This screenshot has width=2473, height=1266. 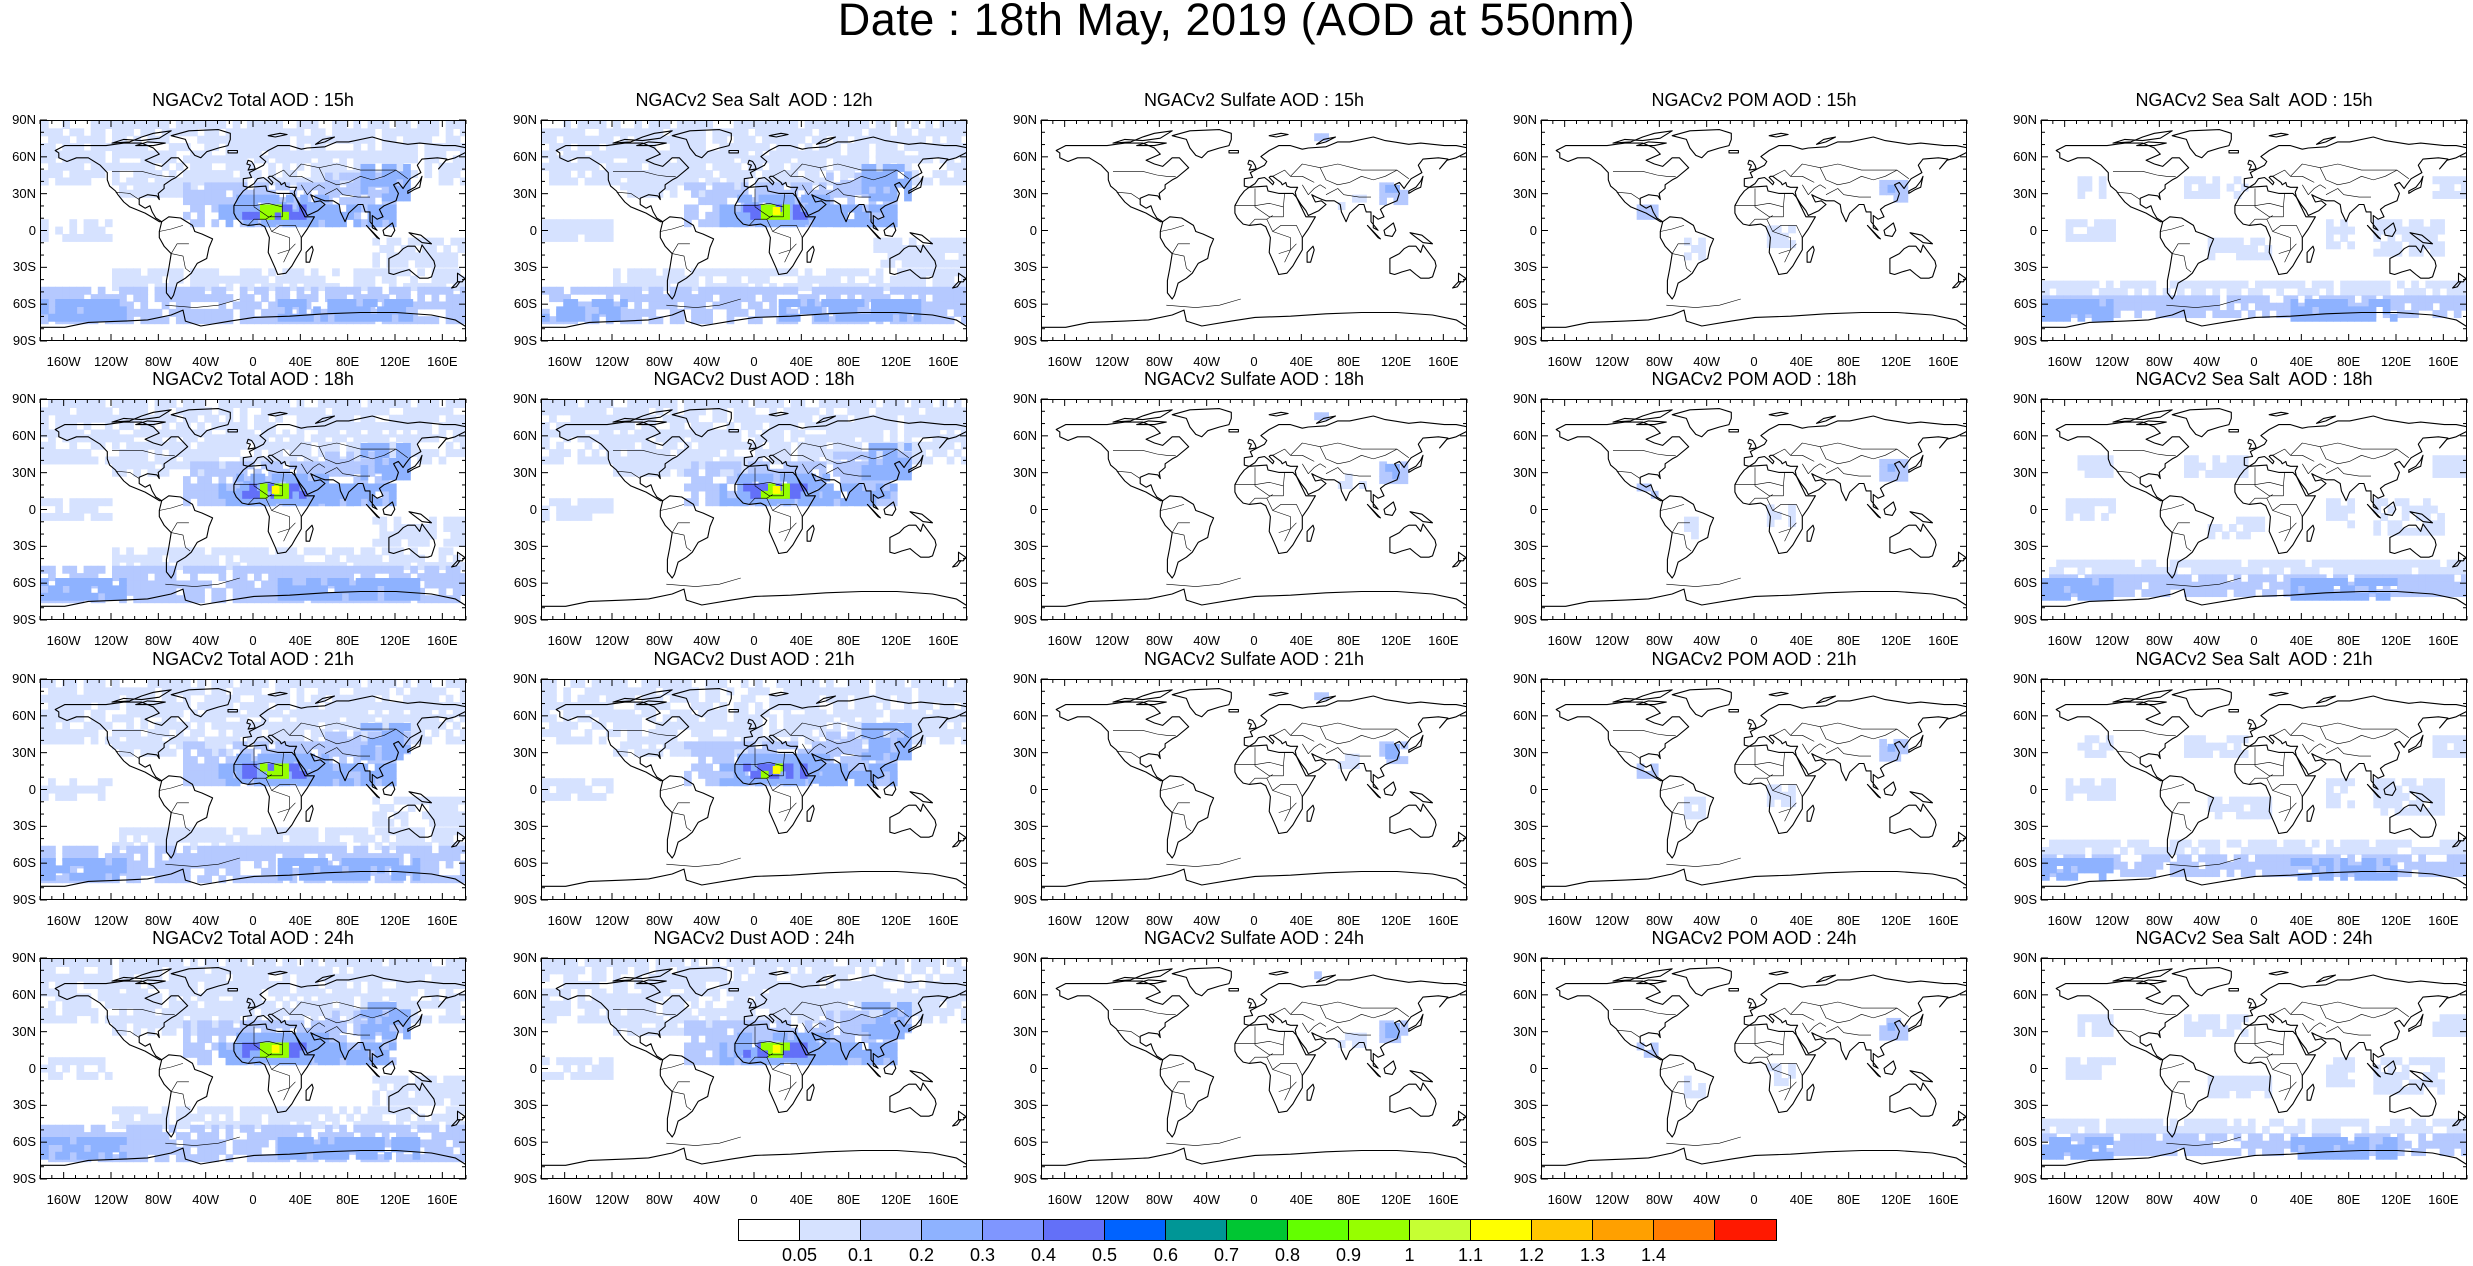 I want to click on page-title: Date : 18th May, 2019 (AOD at 550nm), so click(x=1236, y=23).